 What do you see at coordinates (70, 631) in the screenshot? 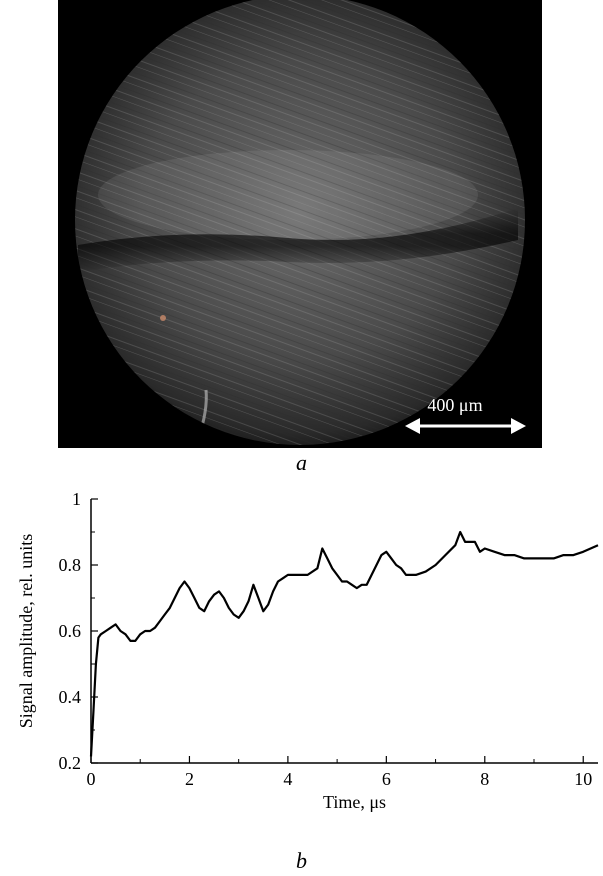
I see `y-tick-label: 0.6` at bounding box center [70, 631].